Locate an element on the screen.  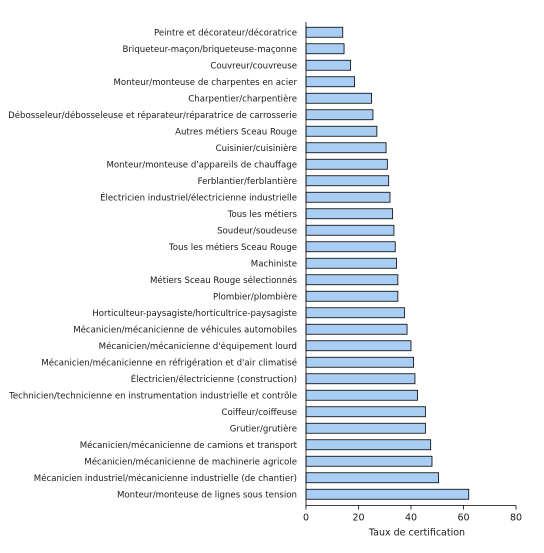
category-label: Électricien/électricienne (construction) is located at coordinates (214, 379).